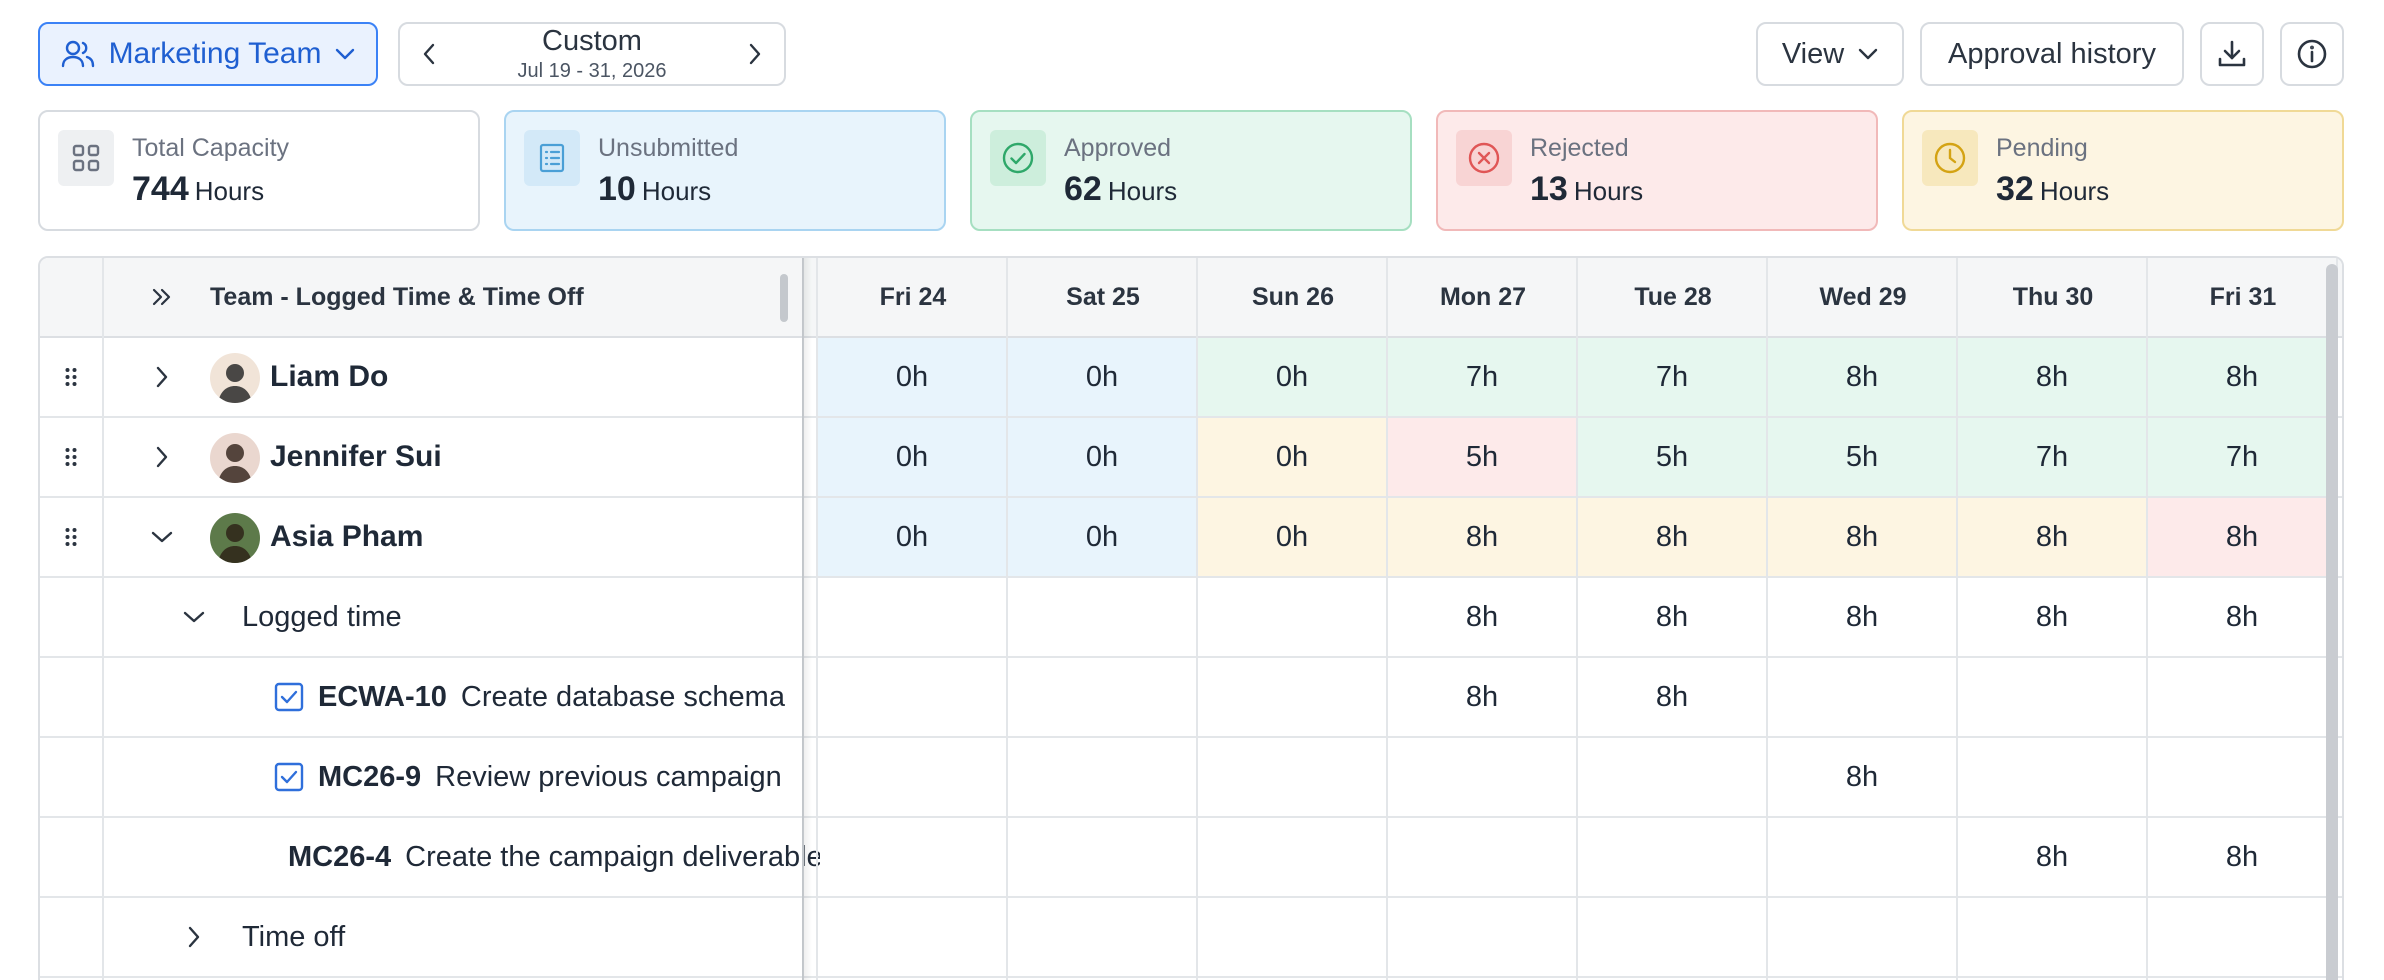 This screenshot has height=980, width=2384. I want to click on column-title: Team - Logged Time & Time Off, so click(397, 296).